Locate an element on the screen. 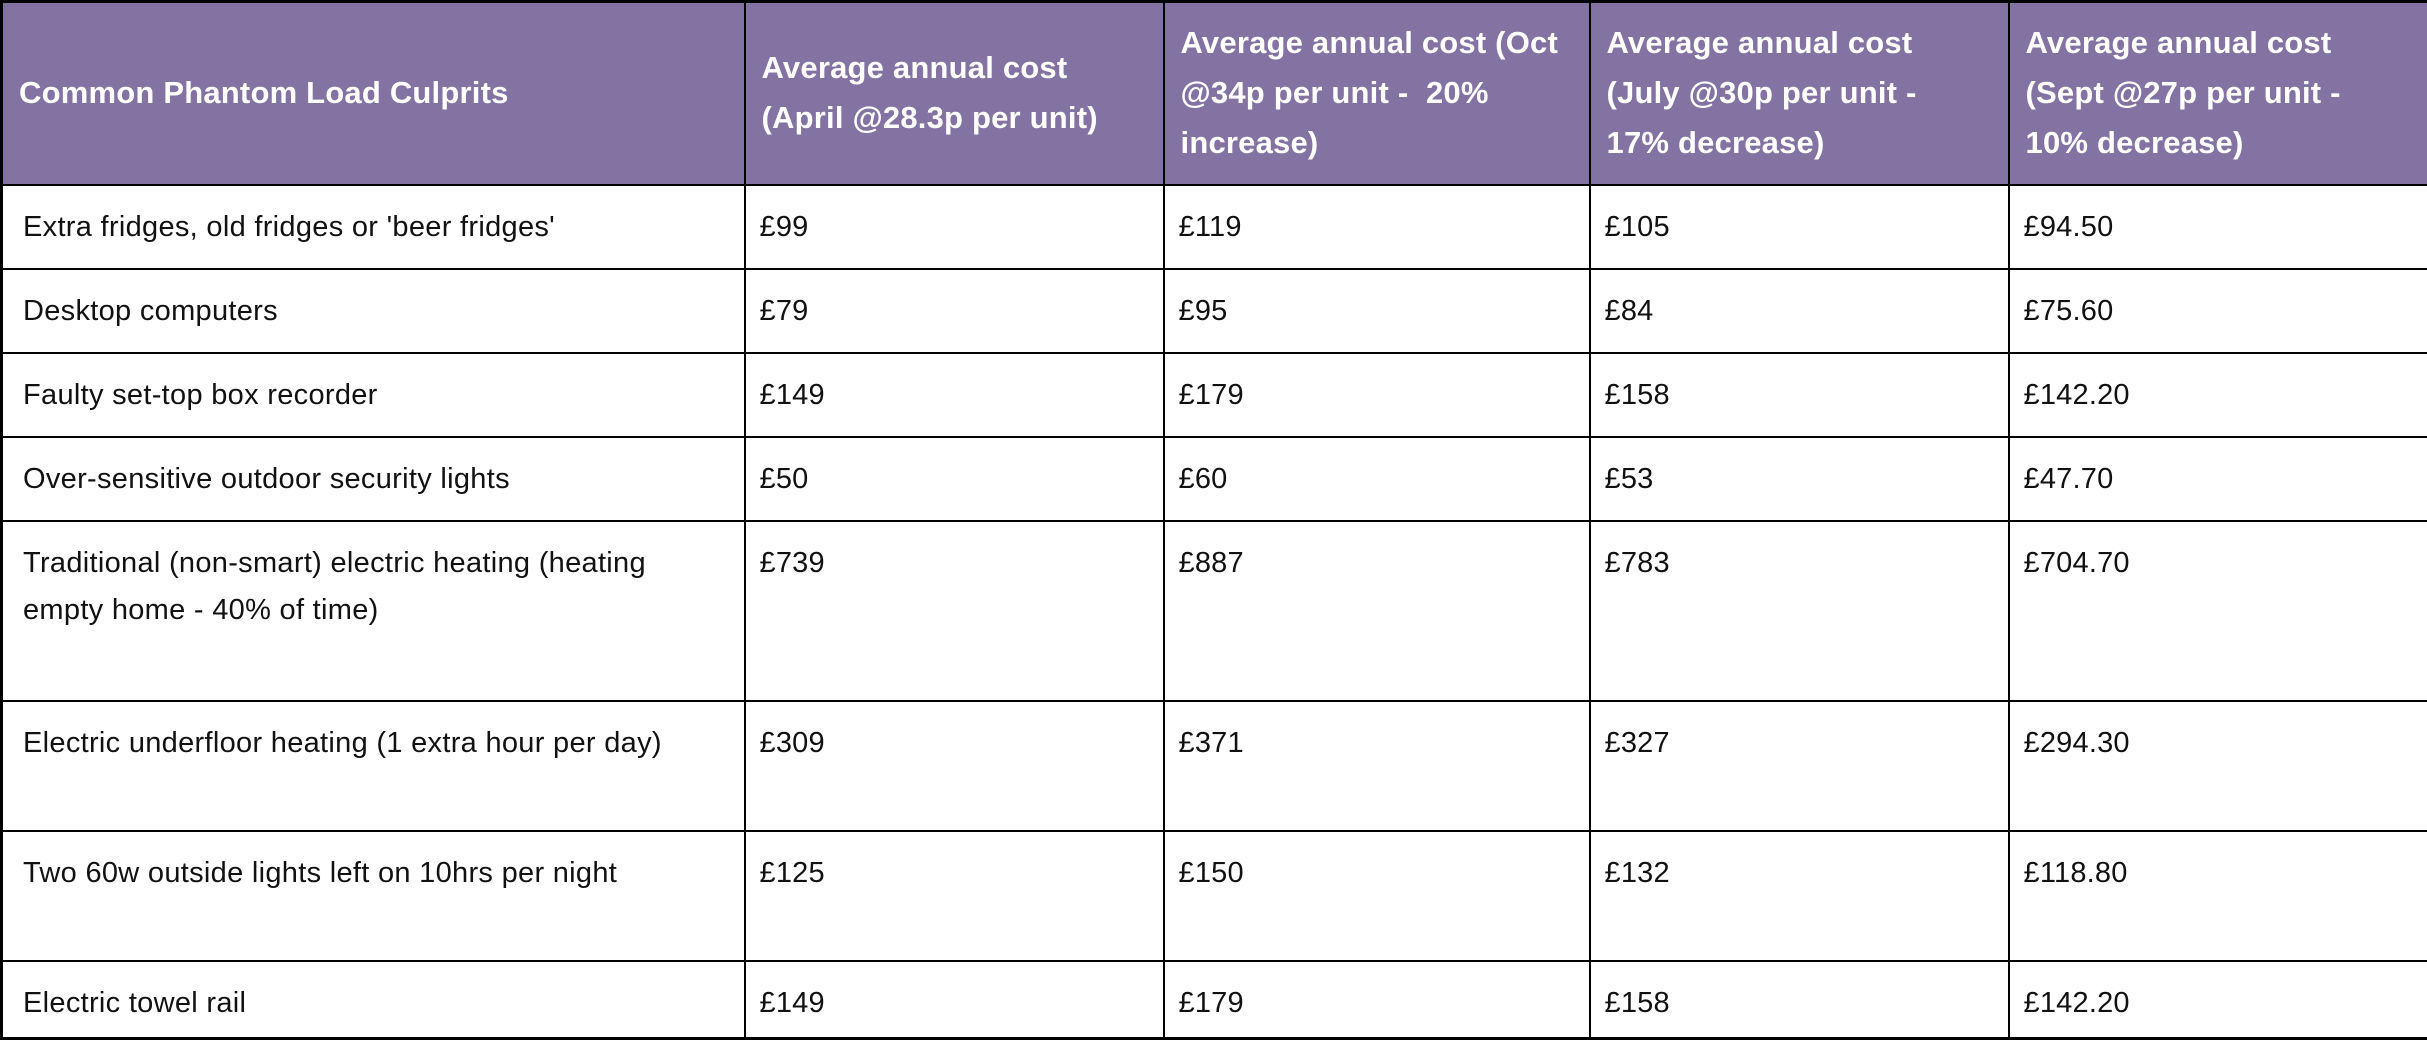 The width and height of the screenshot is (2427, 1040). cost-april: £125 is located at coordinates (954, 896).